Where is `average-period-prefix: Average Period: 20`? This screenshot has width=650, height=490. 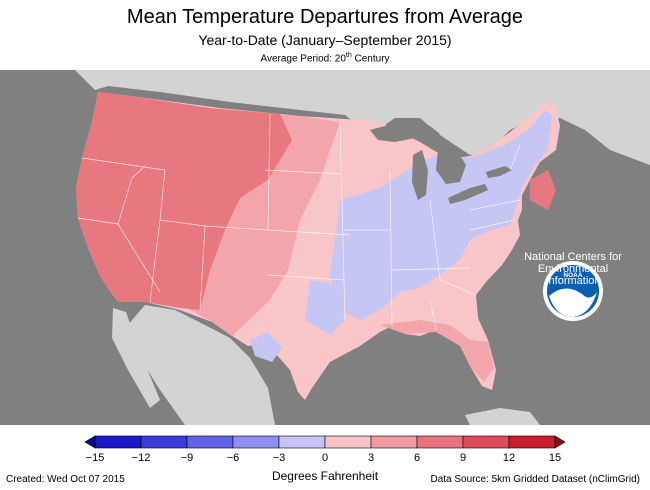
average-period-prefix: Average Period: 20 is located at coordinates (303, 59).